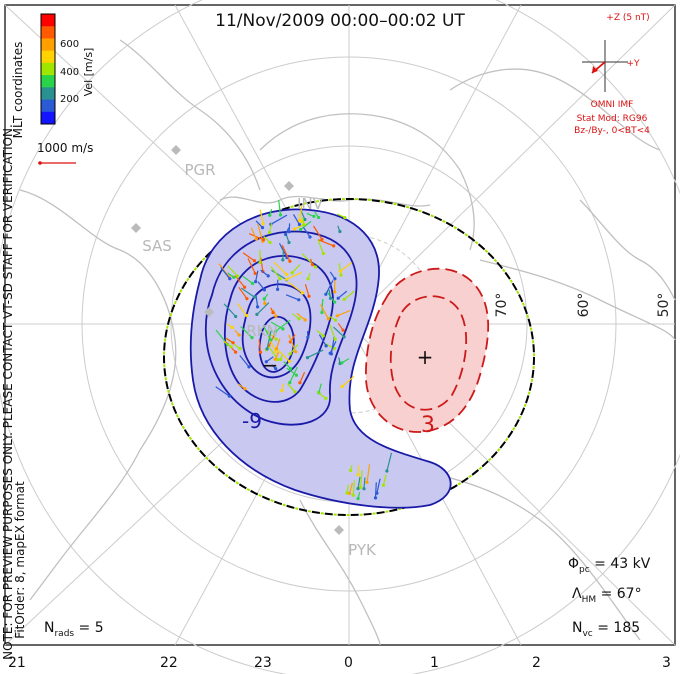 This screenshot has width=680, height=674. Describe the element at coordinates (169, 663) in the screenshot. I see `mlt-label-22: 22` at that location.